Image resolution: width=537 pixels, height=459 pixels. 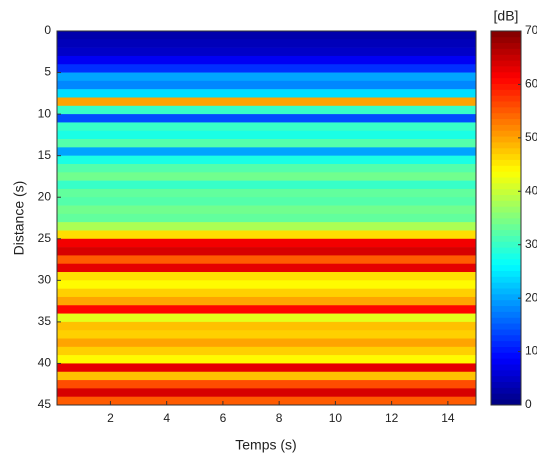 I want to click on colorbar-tick-label: 60, so click(x=531, y=84).